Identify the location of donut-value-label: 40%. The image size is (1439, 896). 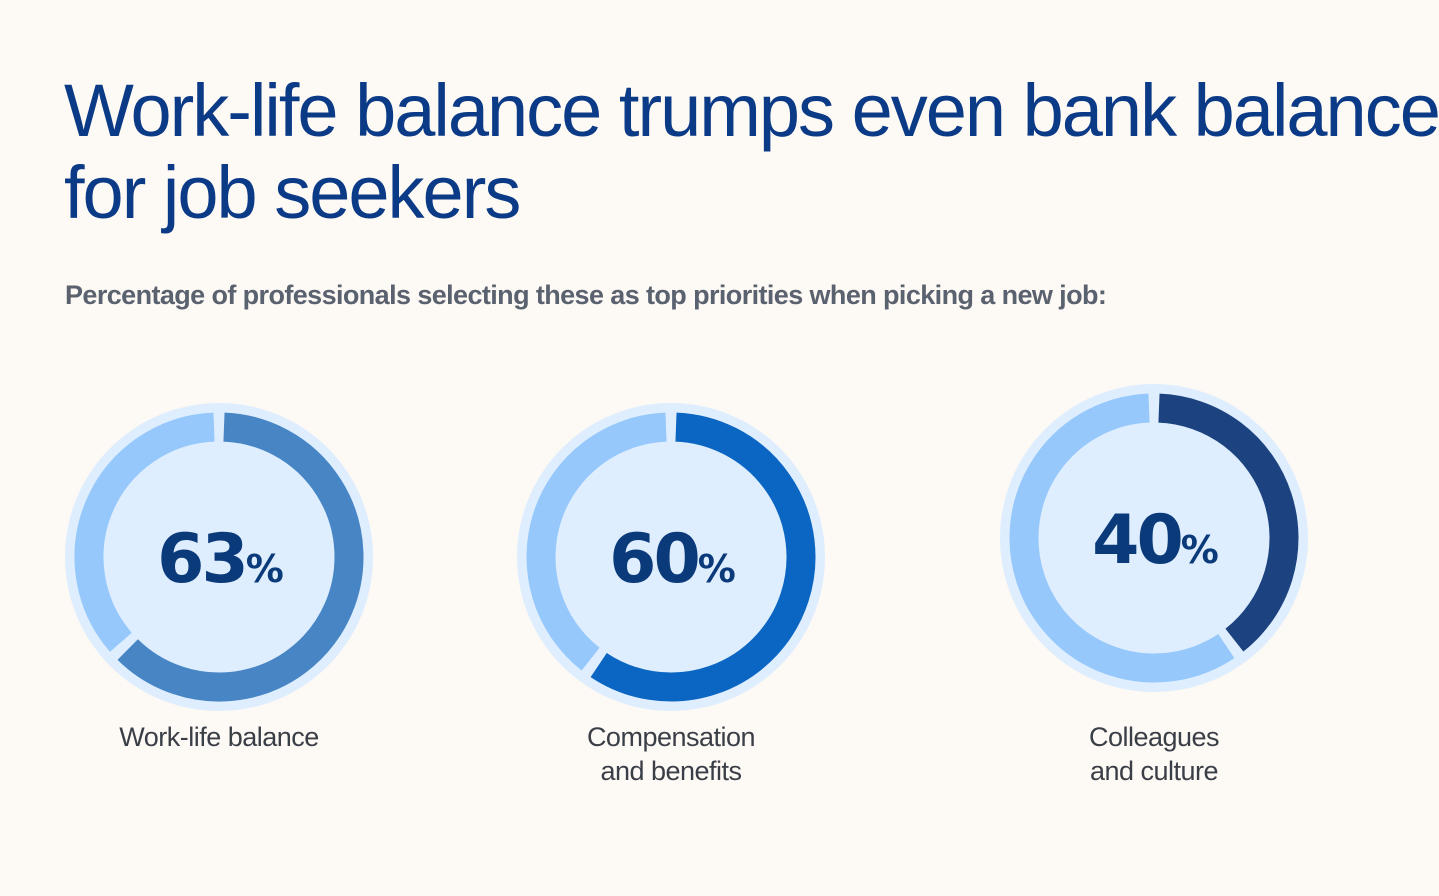
(1155, 540).